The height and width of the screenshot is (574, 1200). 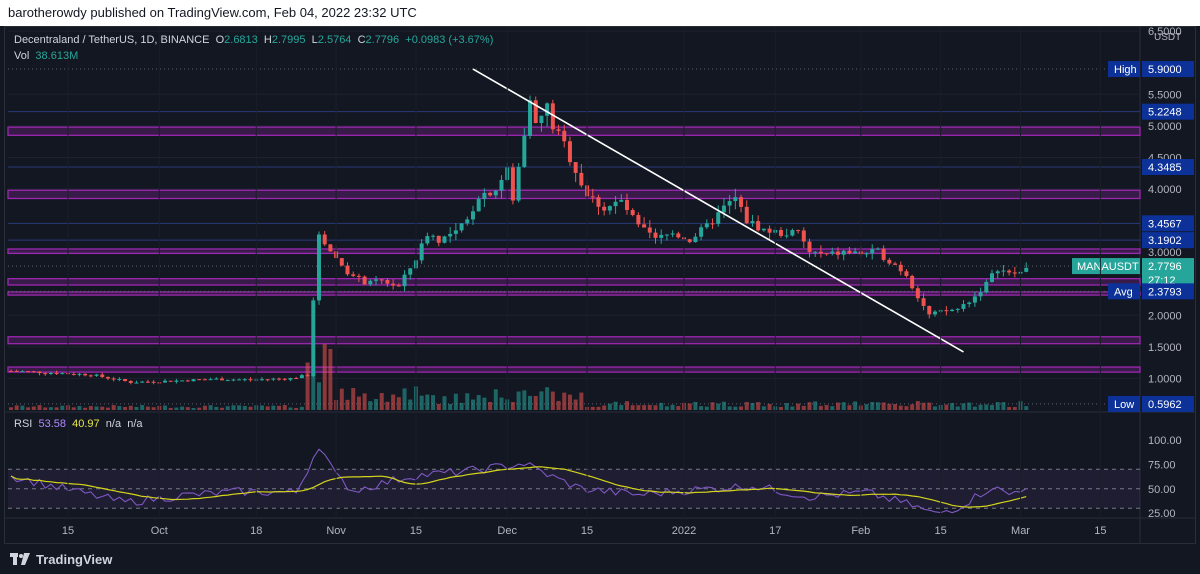 I want to click on symbol-name: Decentraland / TetherUS, 1D, BINANCE, so click(x=112, y=40).